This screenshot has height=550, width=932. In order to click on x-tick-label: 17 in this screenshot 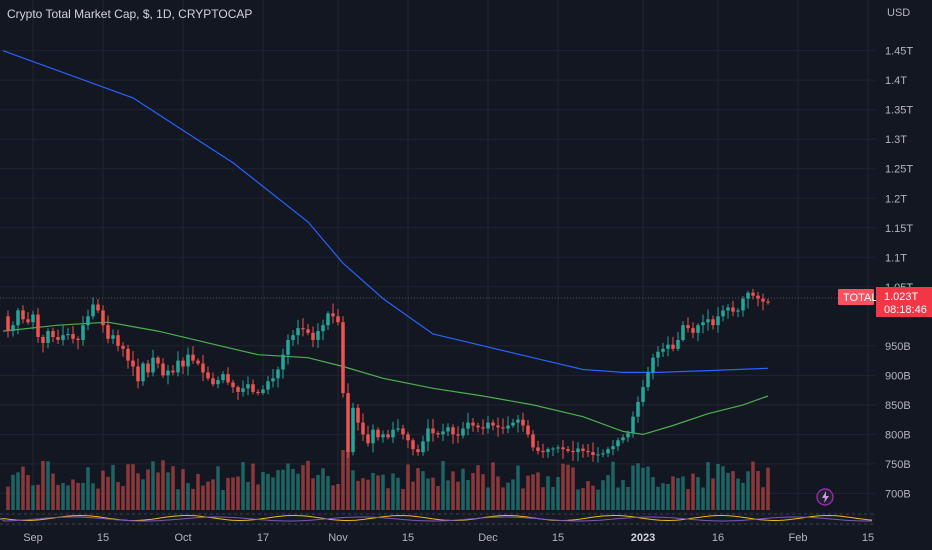, I will do `click(263, 538)`.